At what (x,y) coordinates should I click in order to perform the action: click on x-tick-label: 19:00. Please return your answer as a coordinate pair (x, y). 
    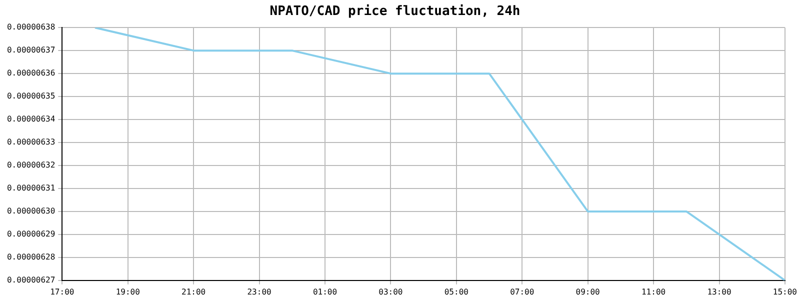
    Looking at the image, I should click on (128, 291).